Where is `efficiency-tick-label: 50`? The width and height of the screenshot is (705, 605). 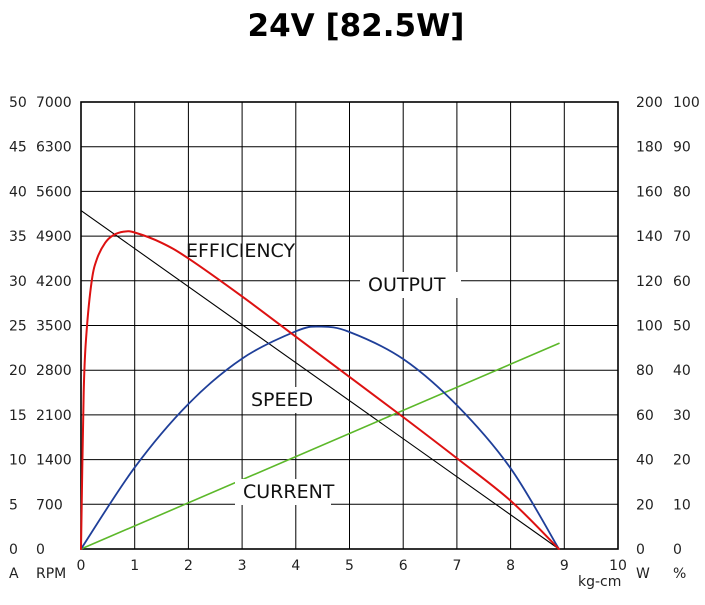 efficiency-tick-label: 50 is located at coordinates (682, 327).